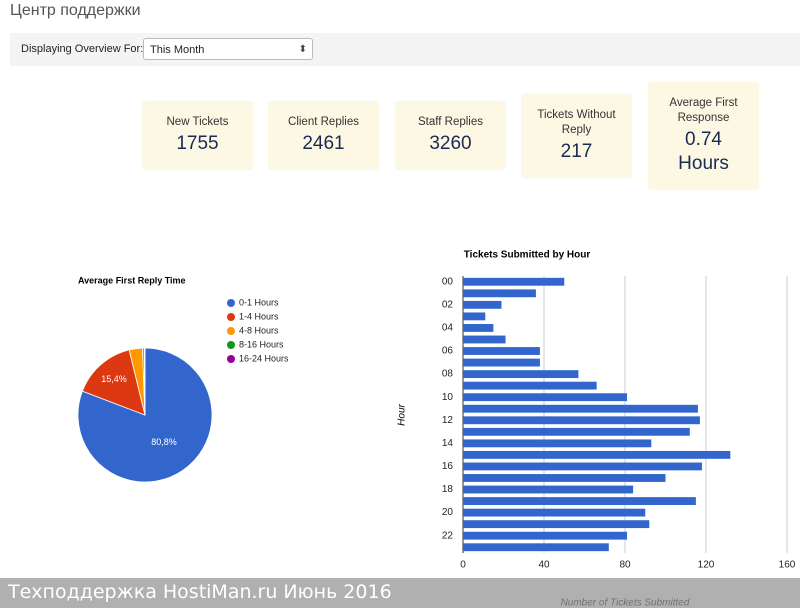  What do you see at coordinates (448, 466) in the screenshot?
I see `y-tick-label: 16` at bounding box center [448, 466].